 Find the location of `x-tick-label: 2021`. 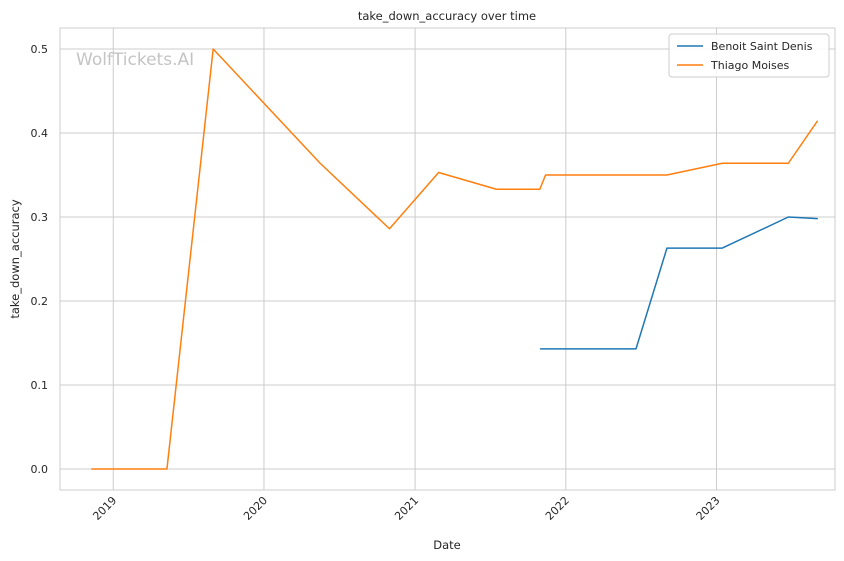

x-tick-label: 2021 is located at coordinates (406, 508).